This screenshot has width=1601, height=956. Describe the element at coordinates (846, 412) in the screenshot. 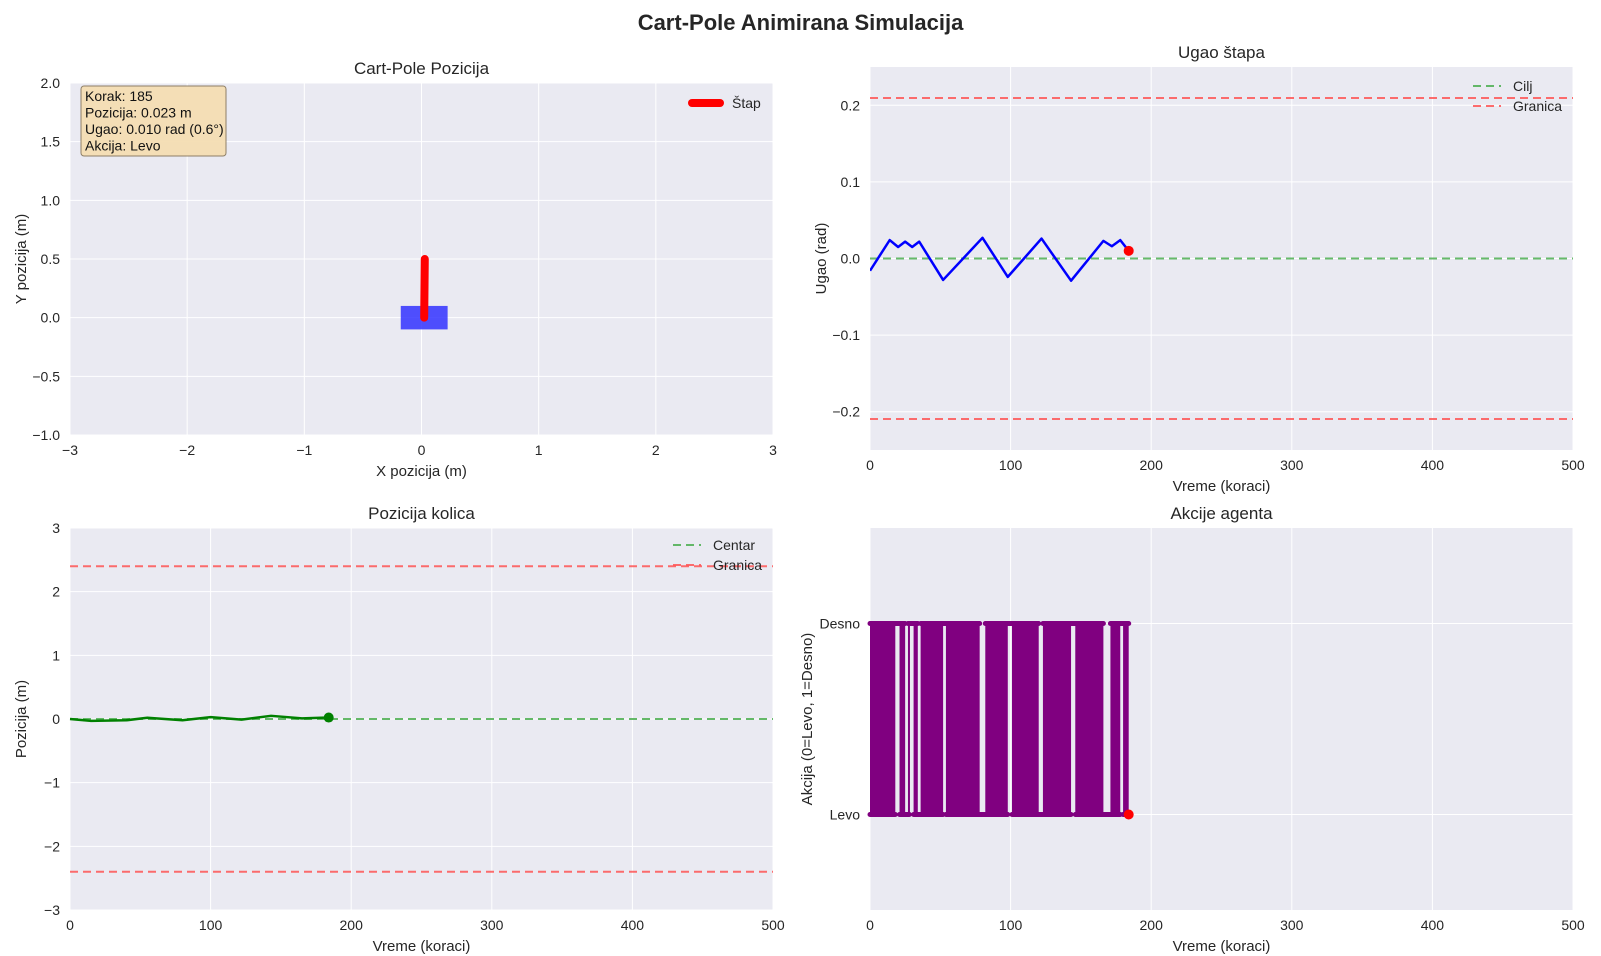

I see `y-tick-label: −0.2` at that location.